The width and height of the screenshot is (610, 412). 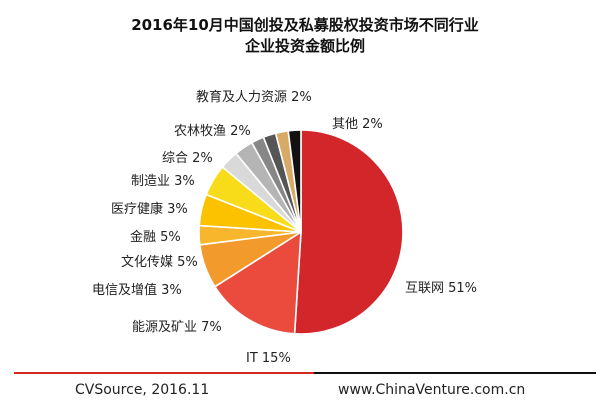 I want to click on chart-title-line-2: 企业投资金额比例, so click(x=304, y=46).